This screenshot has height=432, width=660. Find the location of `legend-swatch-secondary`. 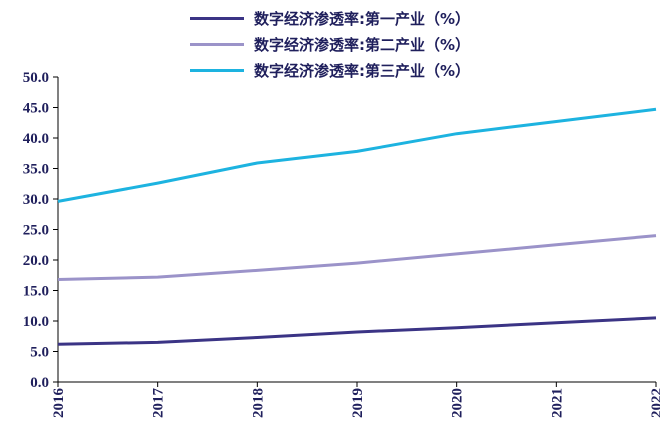

legend-swatch-secondary is located at coordinates (217, 44).